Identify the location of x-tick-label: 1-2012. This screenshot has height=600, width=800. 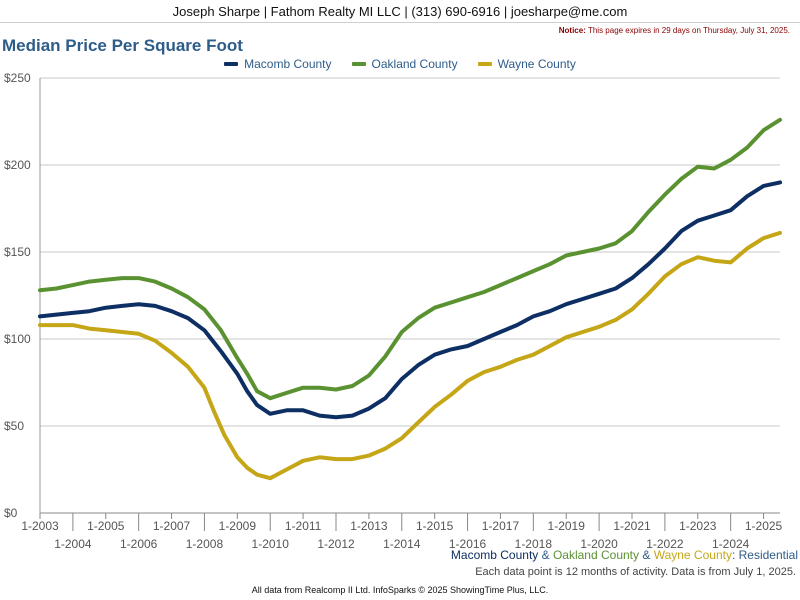
(336, 544).